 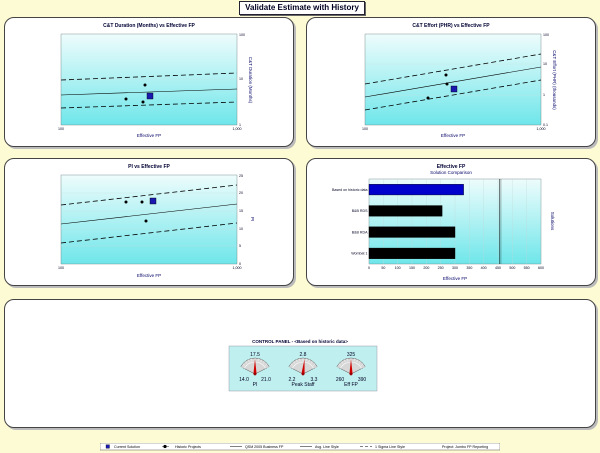 What do you see at coordinates (266, 380) in the screenshot?
I see `gauge-max-label: 21.0` at bounding box center [266, 380].